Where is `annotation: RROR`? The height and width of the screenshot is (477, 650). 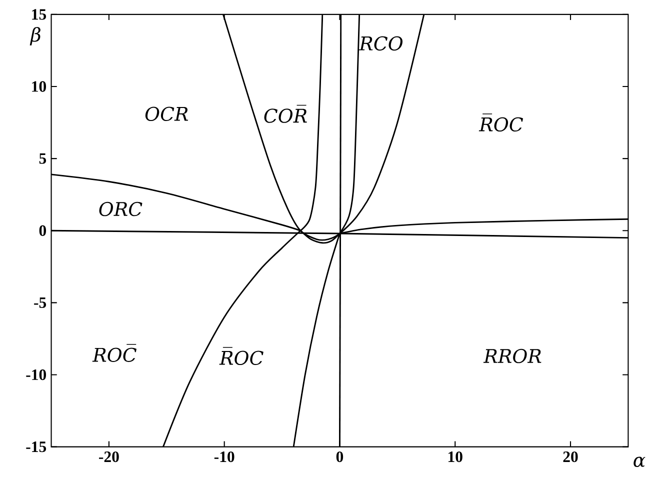 annotation: RROR is located at coordinates (512, 356).